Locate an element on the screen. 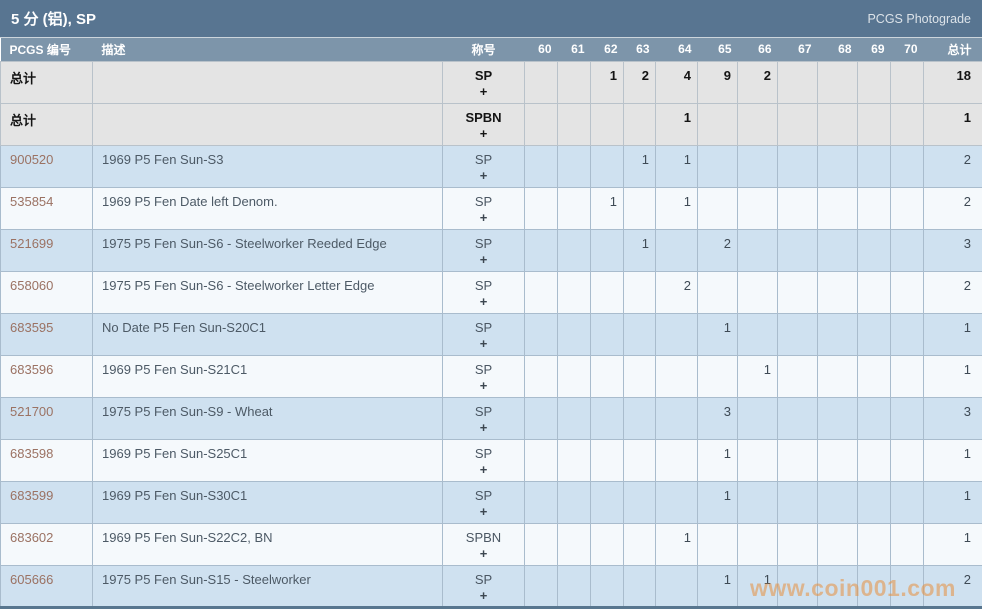 The width and height of the screenshot is (982, 611). row-total-cell: 18 is located at coordinates (952, 82).